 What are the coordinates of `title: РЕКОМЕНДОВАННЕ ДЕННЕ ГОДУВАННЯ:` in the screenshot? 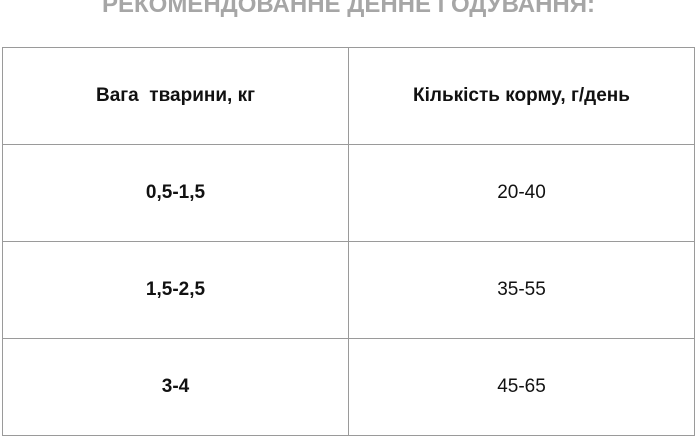 It's located at (348, 9).